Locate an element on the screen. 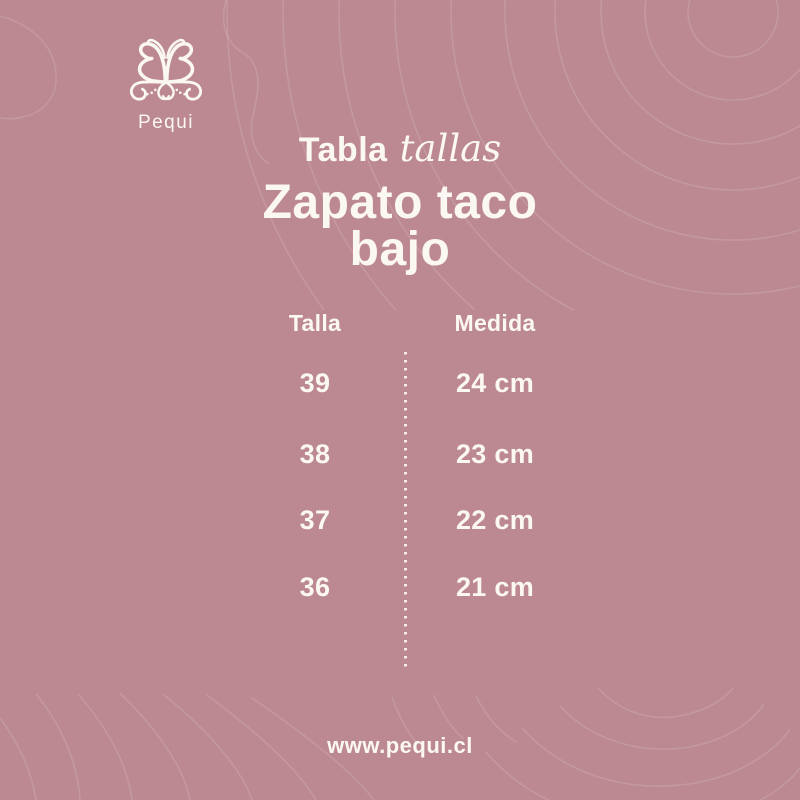 Image resolution: width=800 pixels, height=800 pixels. size-value: 36 is located at coordinates (315, 587).